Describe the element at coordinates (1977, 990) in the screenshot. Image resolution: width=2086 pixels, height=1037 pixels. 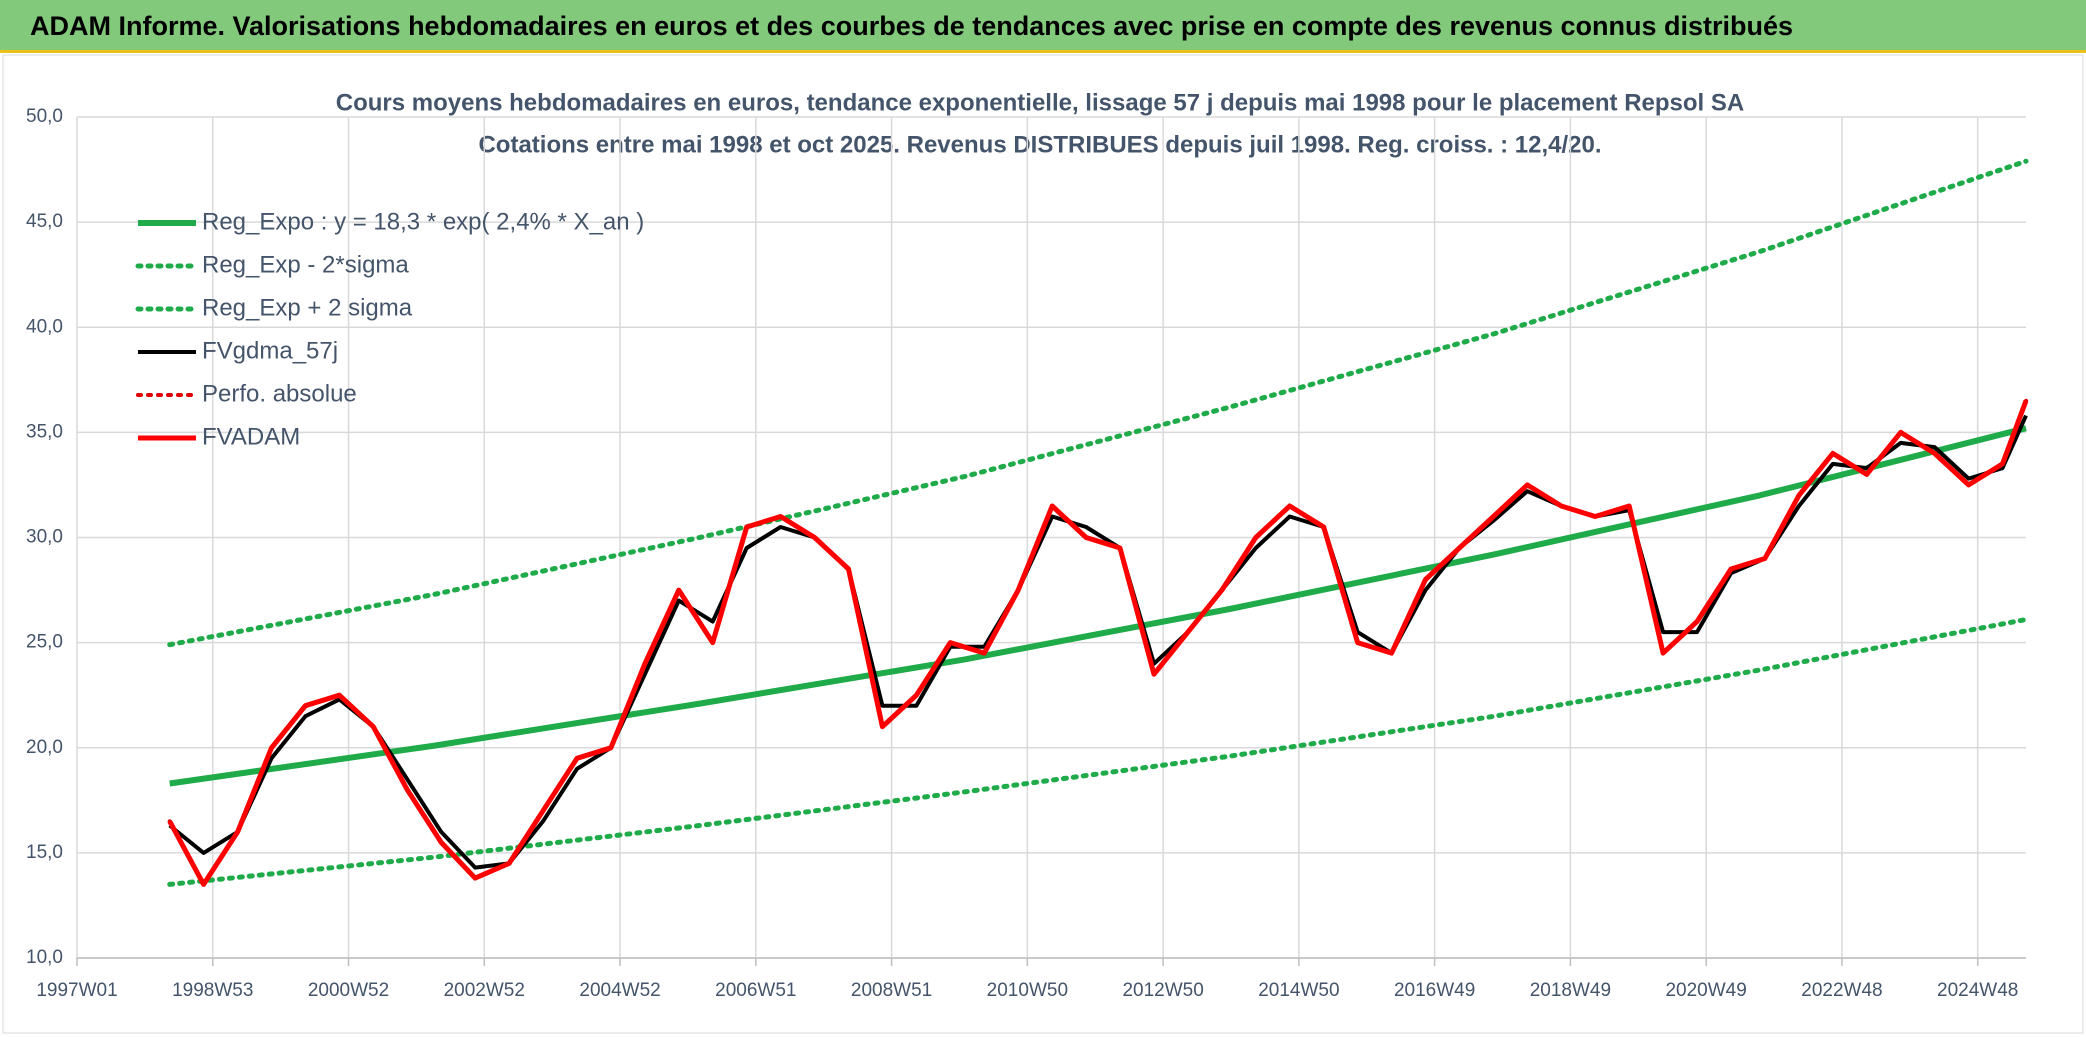
I see `x-tick-label: 2024W48` at that location.